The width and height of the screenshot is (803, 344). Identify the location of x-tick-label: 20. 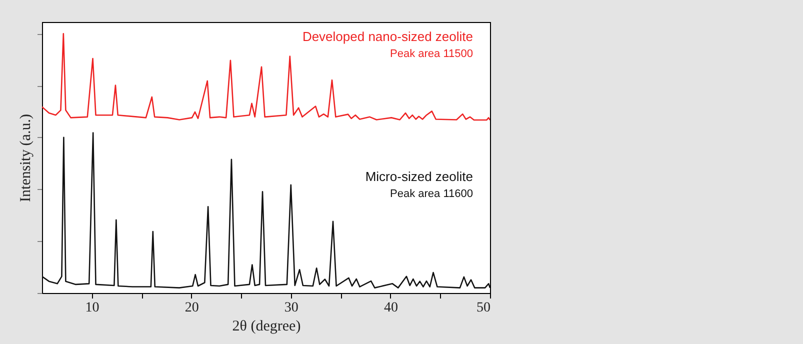
(191, 308).